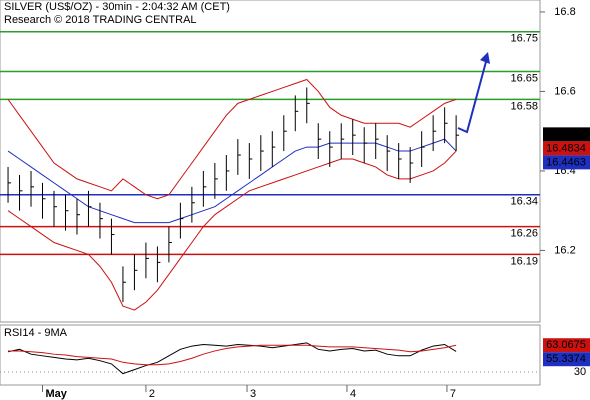  Describe the element at coordinates (353, 394) in the screenshot. I see `x-tick-label: 4` at that location.